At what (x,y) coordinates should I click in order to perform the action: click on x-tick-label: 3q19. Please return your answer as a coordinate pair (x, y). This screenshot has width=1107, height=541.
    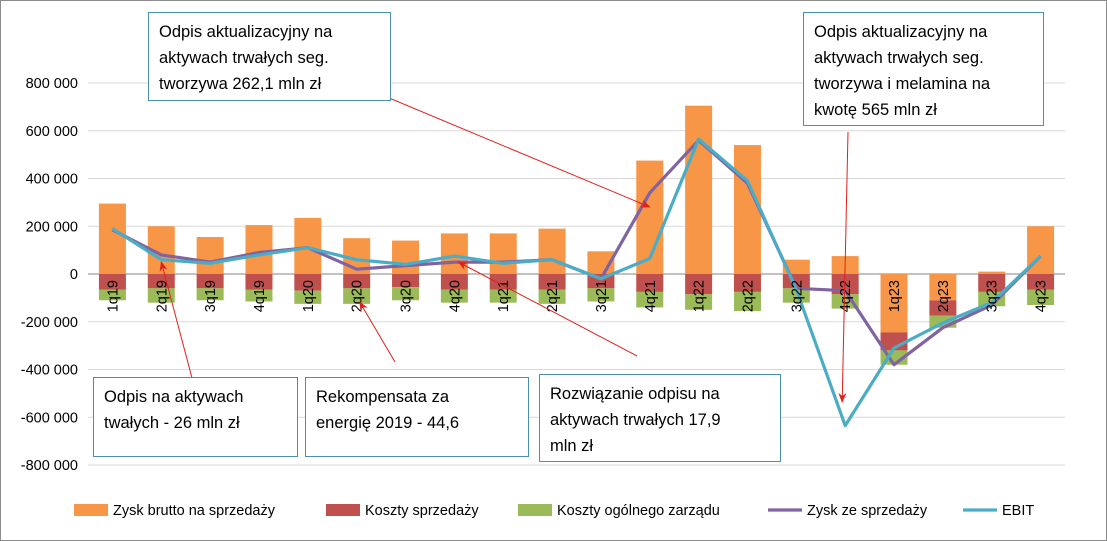
    Looking at the image, I should click on (211, 296).